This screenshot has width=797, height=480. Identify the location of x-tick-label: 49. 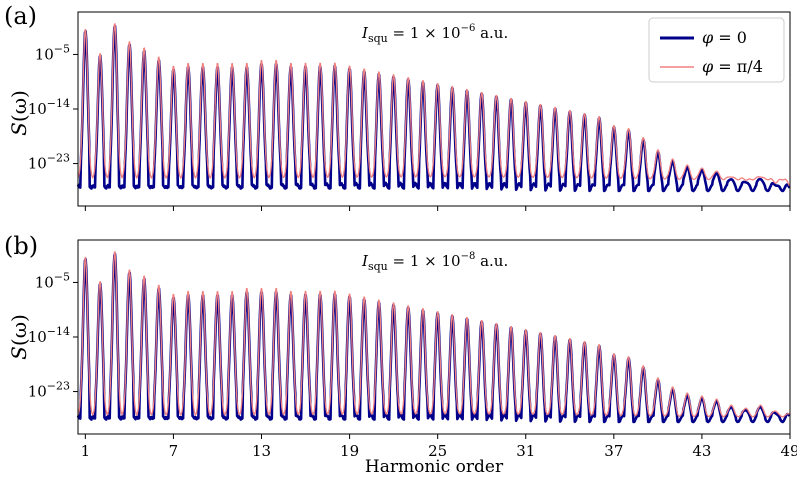
(788, 451).